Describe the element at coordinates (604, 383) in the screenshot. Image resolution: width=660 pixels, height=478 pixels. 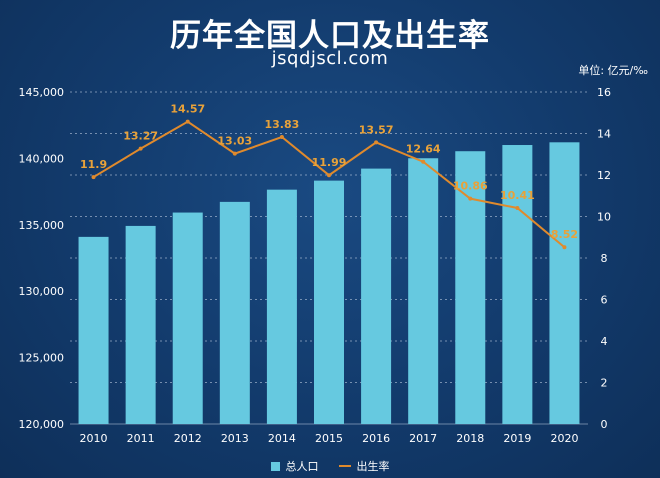
I see `y-right-tick-label: 2` at that location.